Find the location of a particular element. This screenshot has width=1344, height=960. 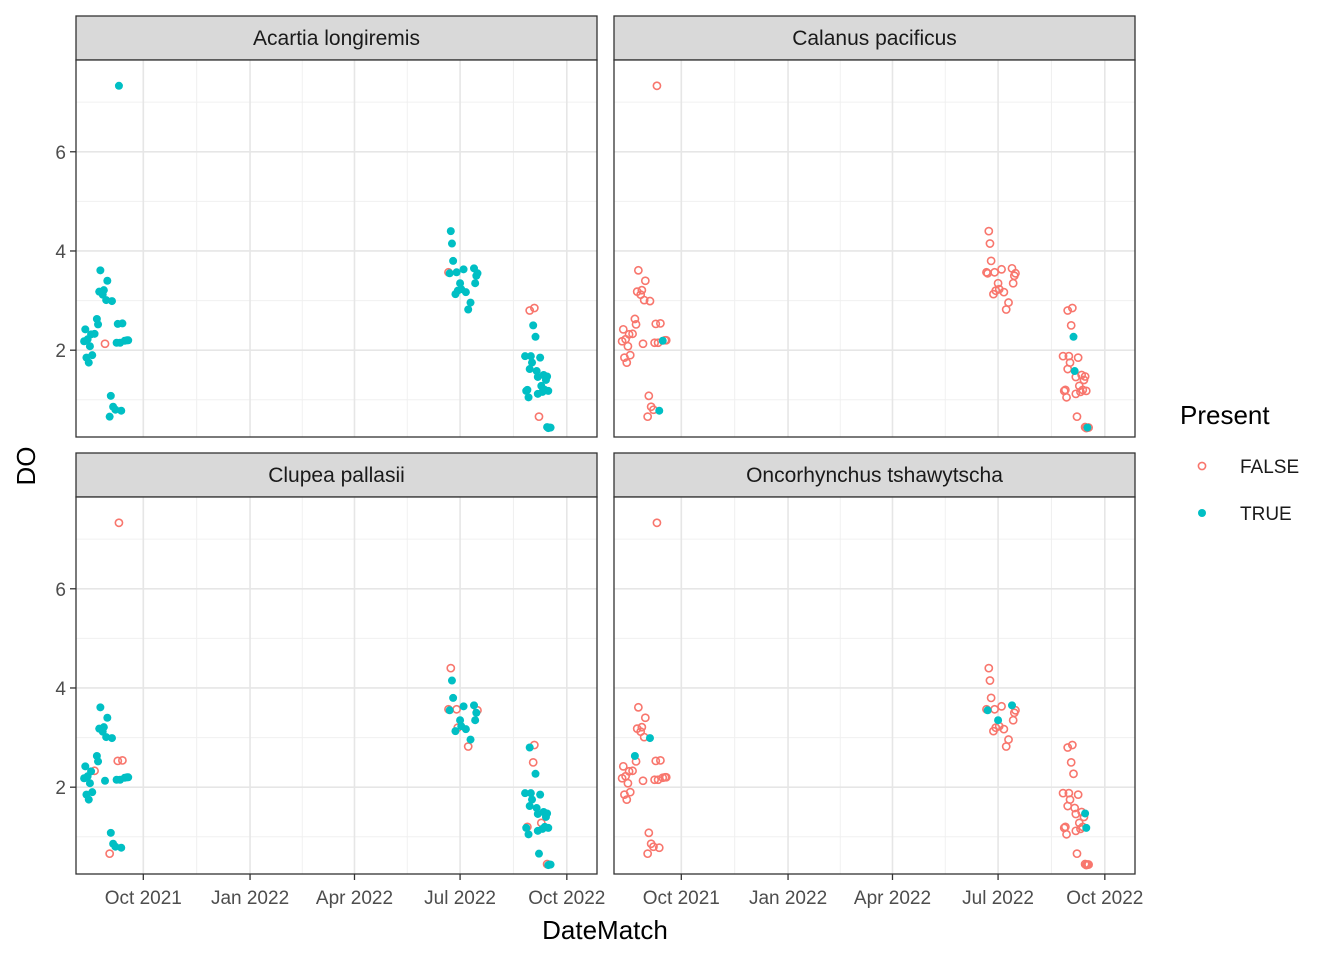

legend: Present FALSE TRUE is located at coordinates (1239, 462).